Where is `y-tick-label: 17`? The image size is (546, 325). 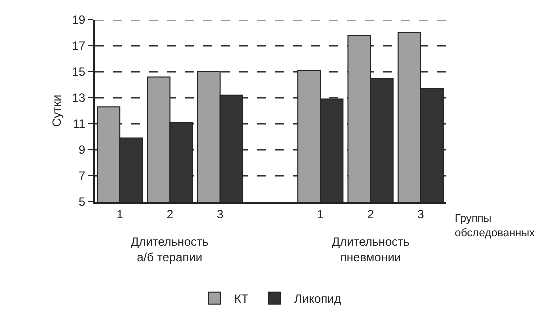 y-tick-label: 17 is located at coordinates (79, 46).